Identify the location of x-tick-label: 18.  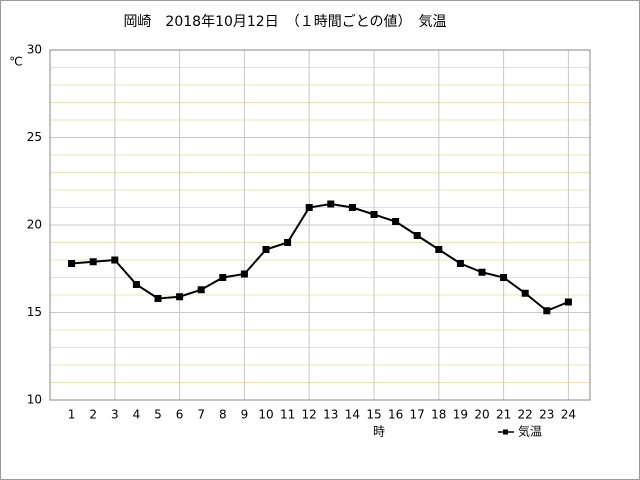
(438, 415).